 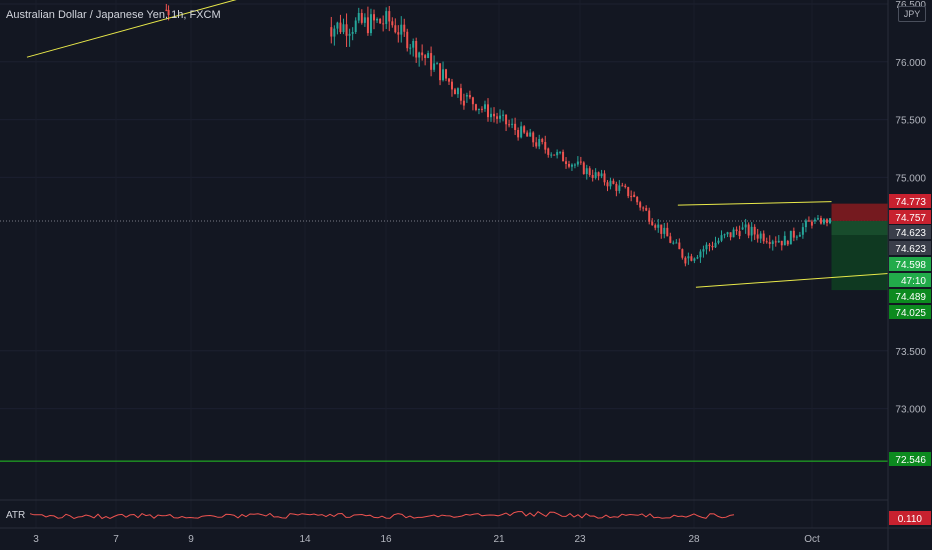 I want to click on atr-label: ATR, so click(x=16, y=515).